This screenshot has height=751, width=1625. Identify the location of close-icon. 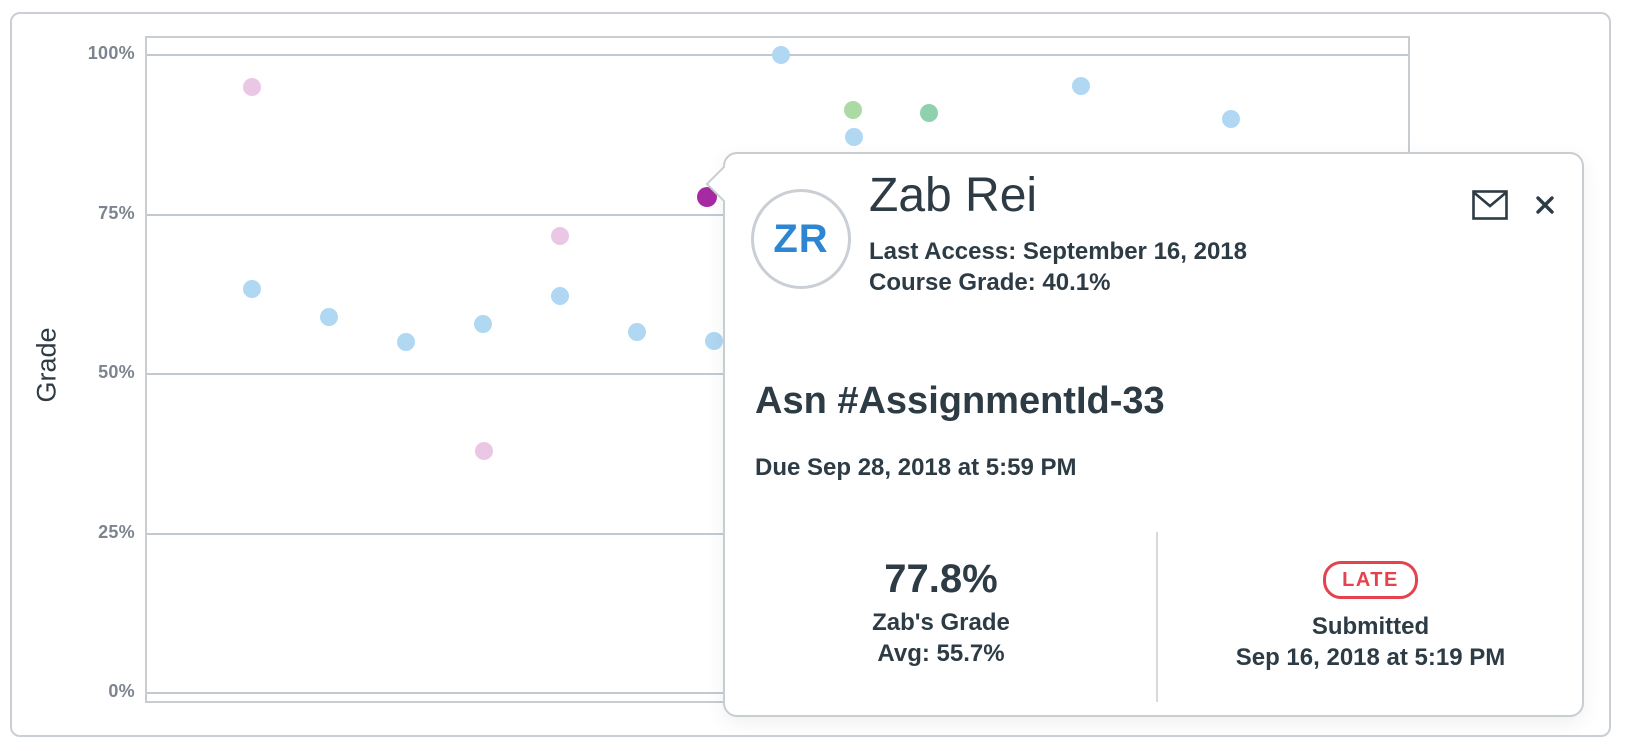
(1545, 207).